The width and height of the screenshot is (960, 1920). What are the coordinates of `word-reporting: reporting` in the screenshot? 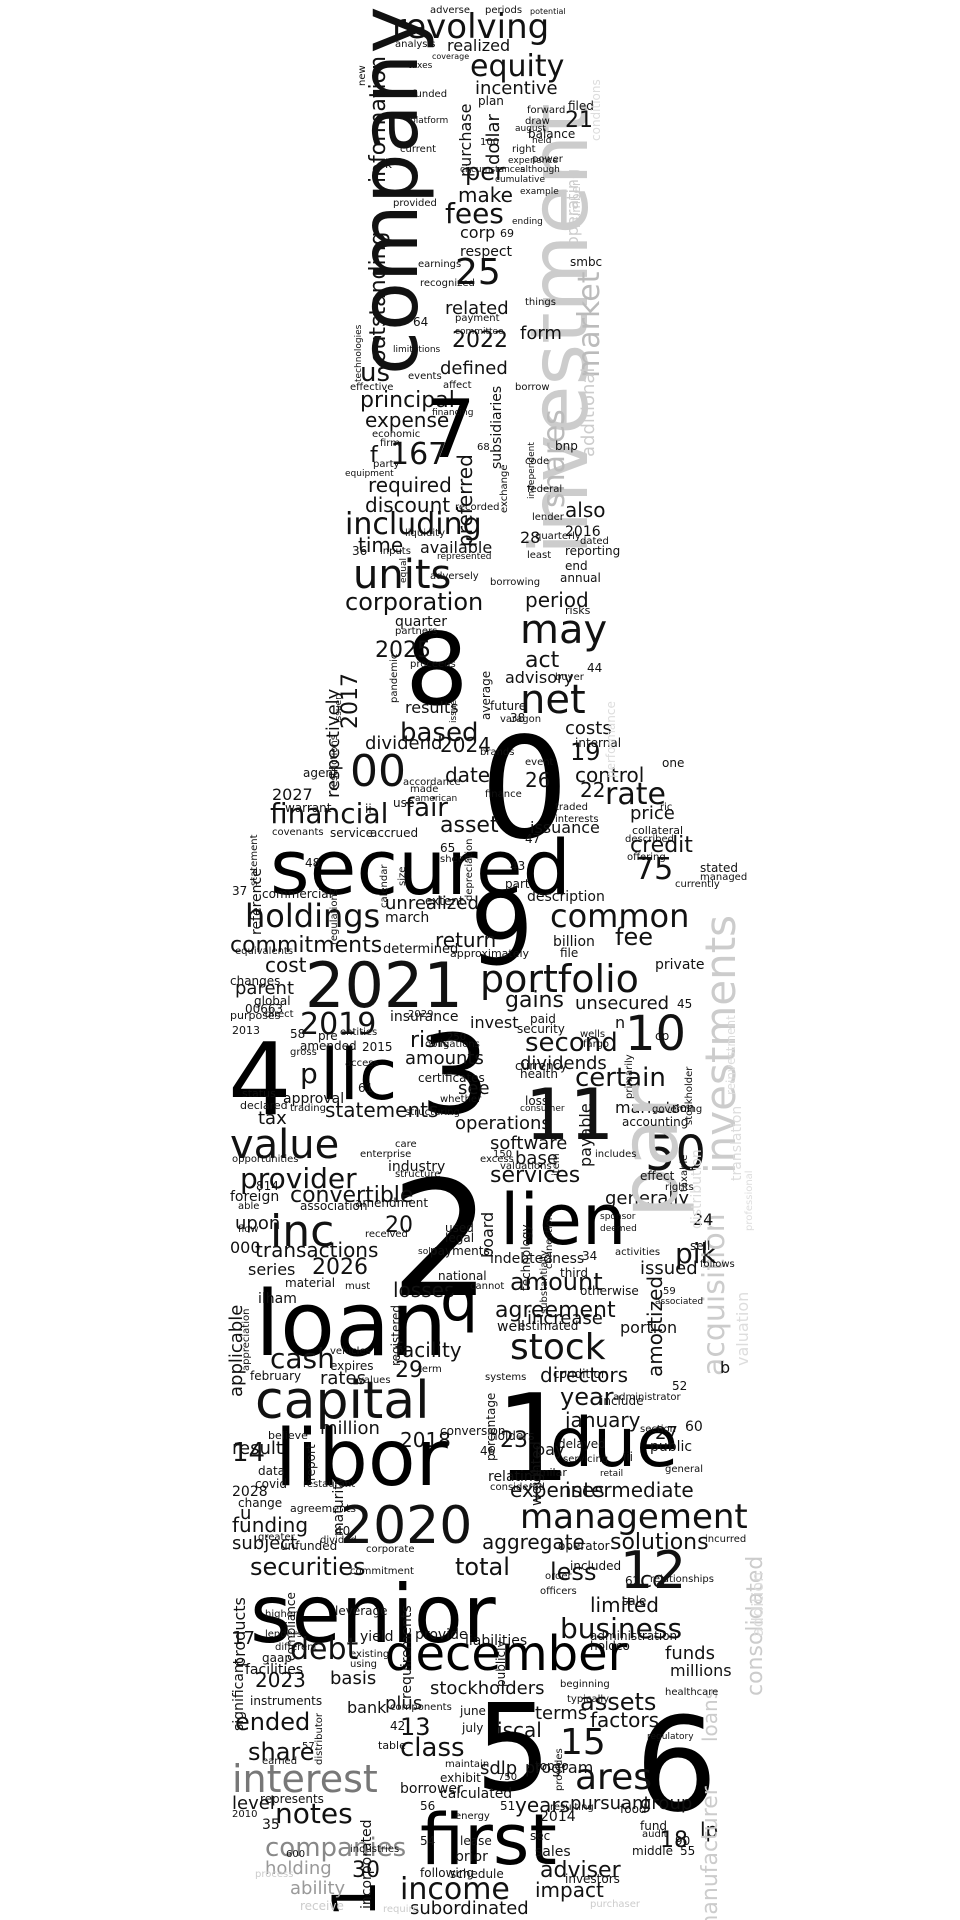 It's located at (593, 551).